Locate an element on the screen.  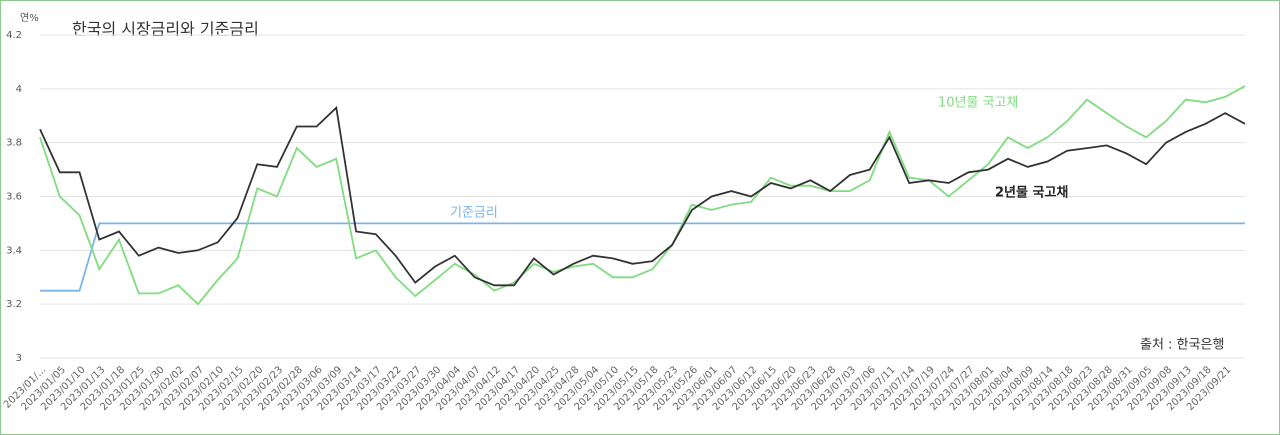
series-label: 기준금리 is located at coordinates (474, 213).